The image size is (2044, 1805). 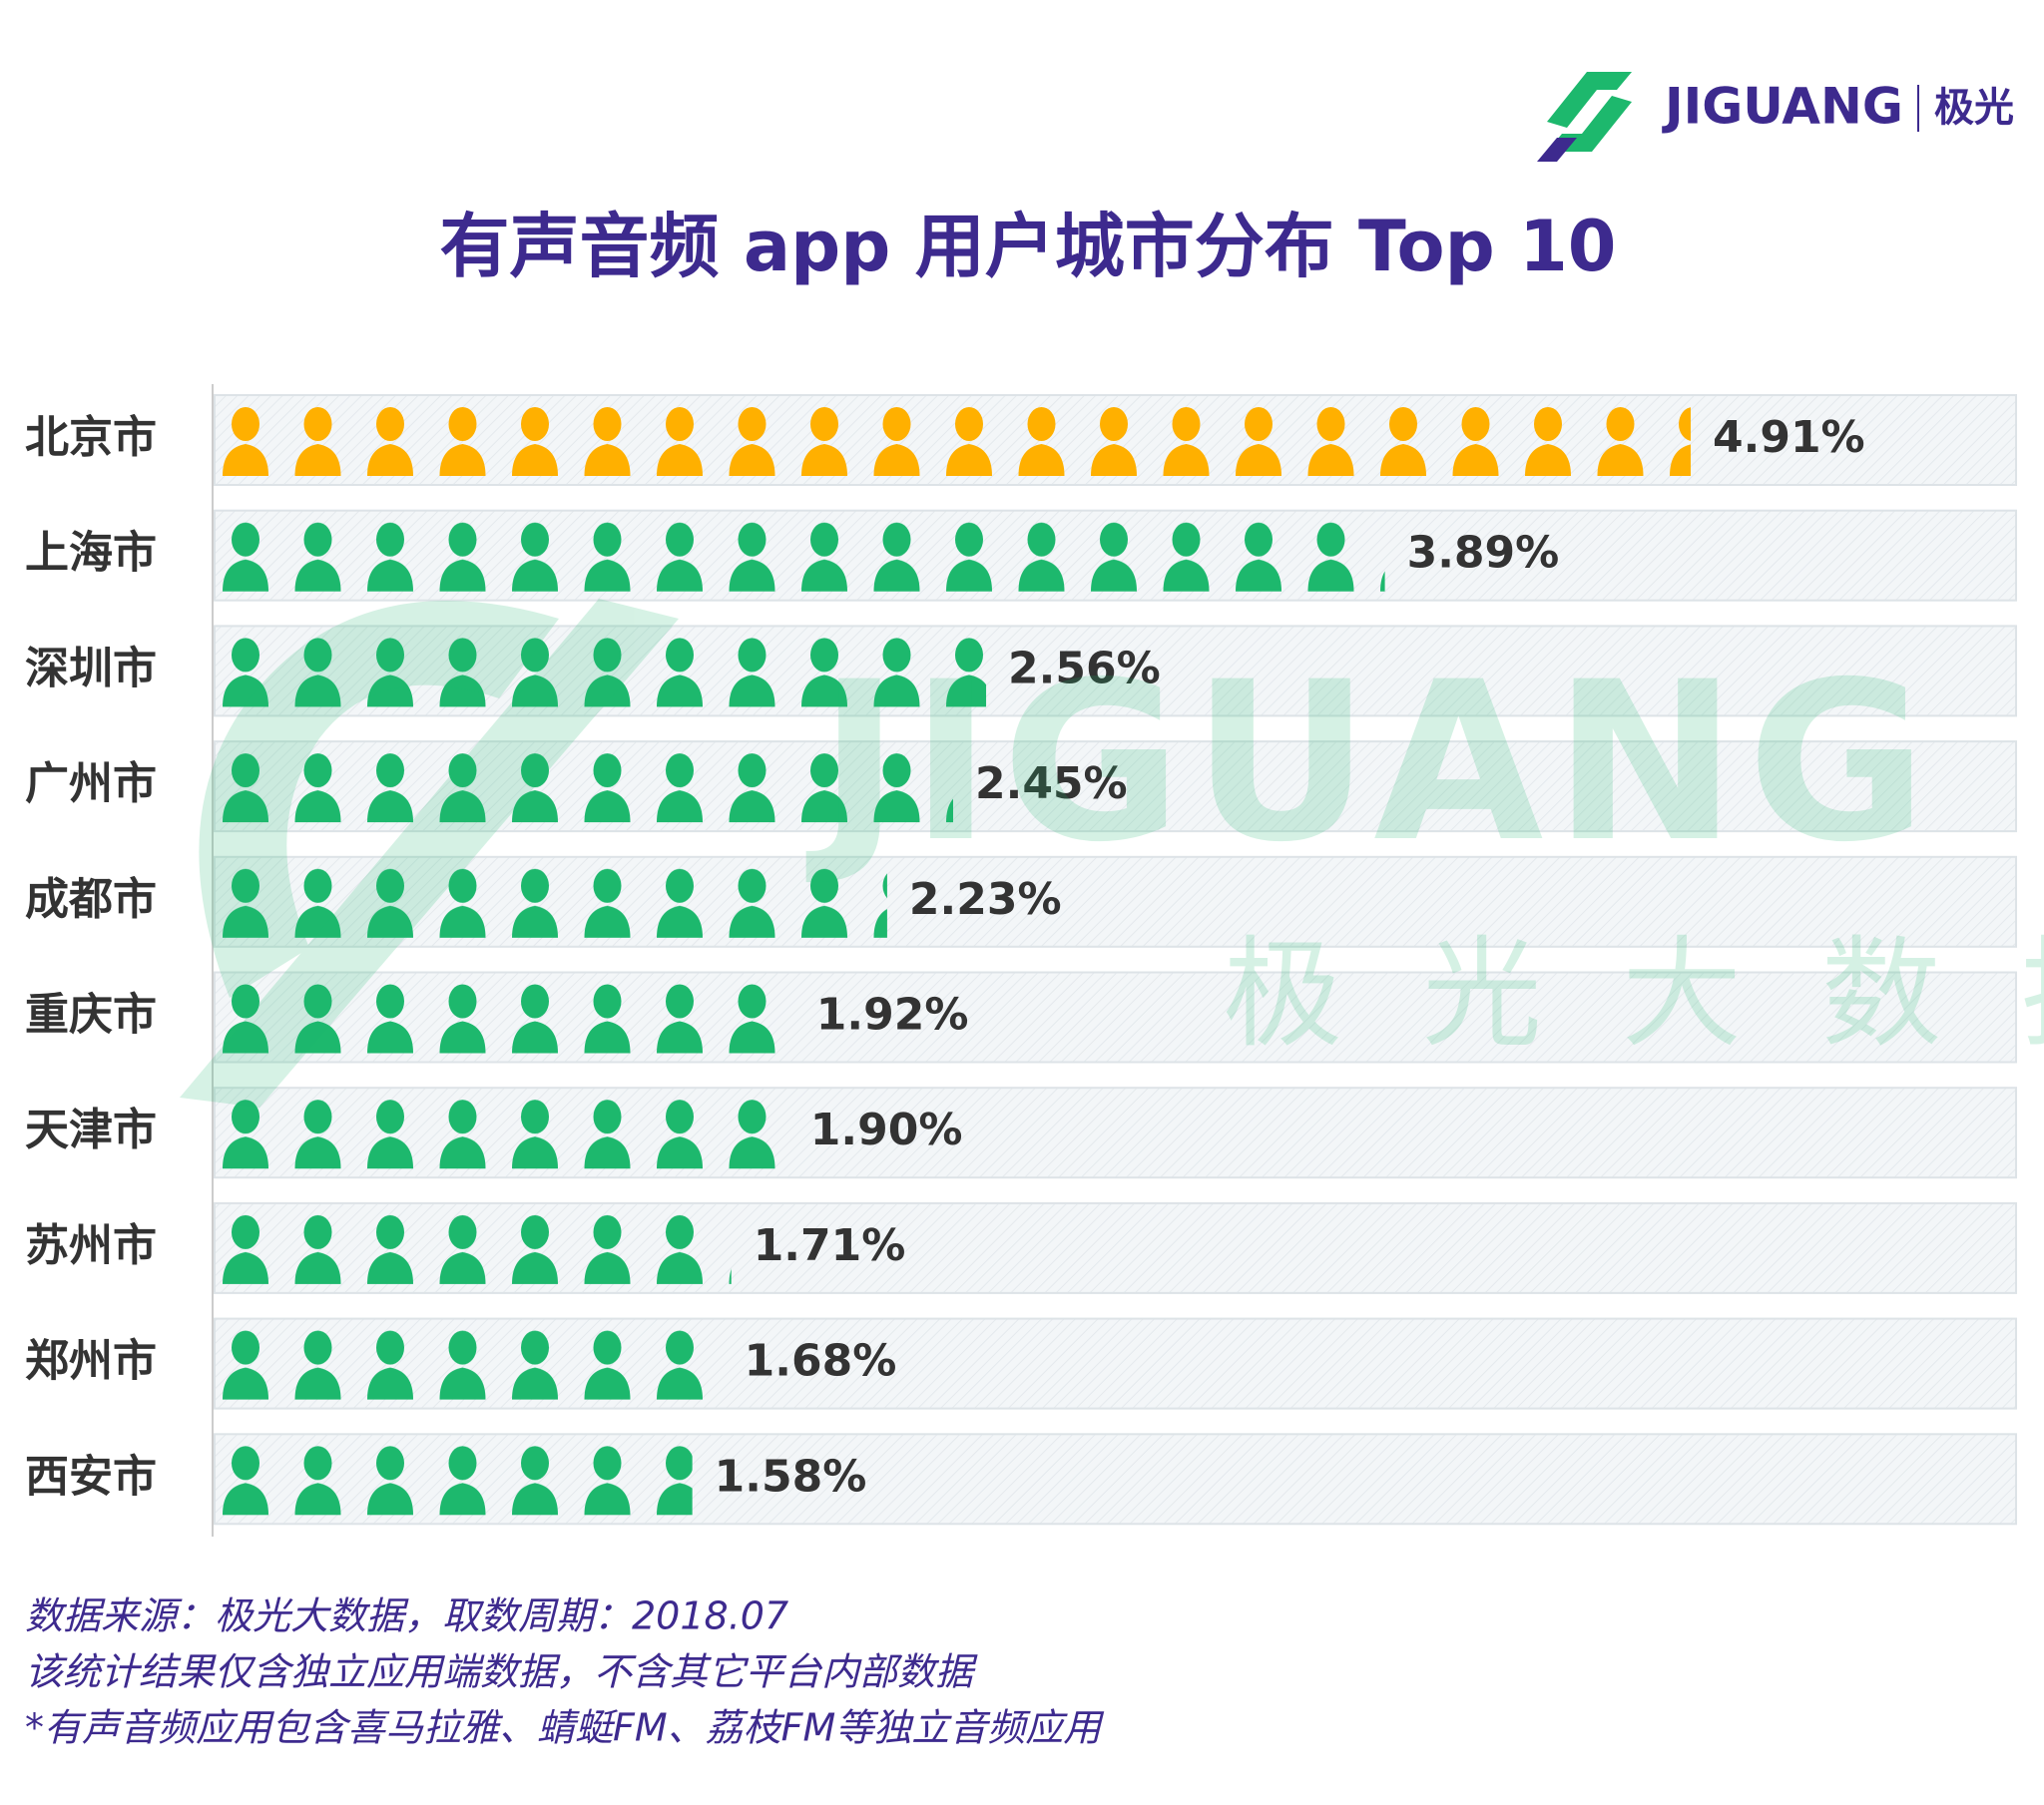 I want to click on category-label: 北京市, so click(x=91, y=437).